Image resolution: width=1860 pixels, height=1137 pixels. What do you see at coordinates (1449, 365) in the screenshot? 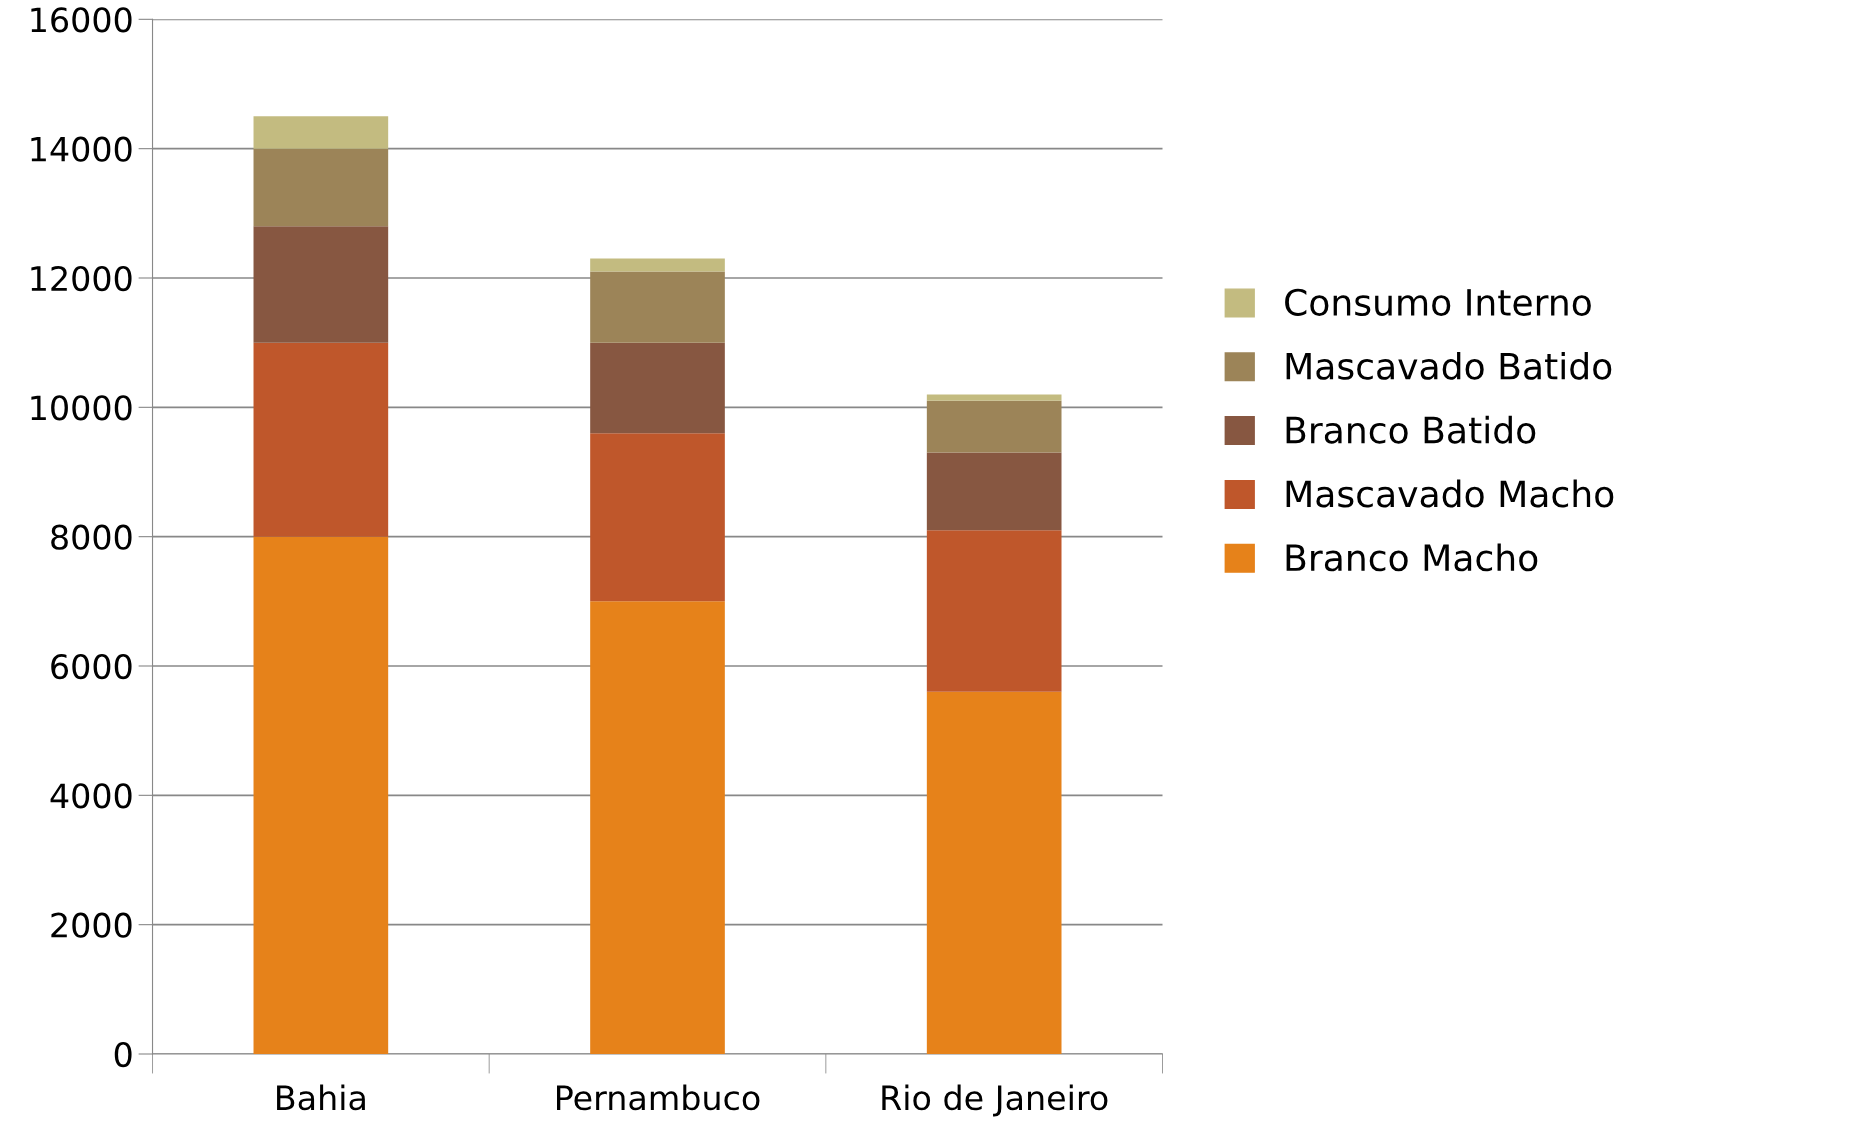
I see `legend-label: Mascavado Batido` at bounding box center [1449, 365].